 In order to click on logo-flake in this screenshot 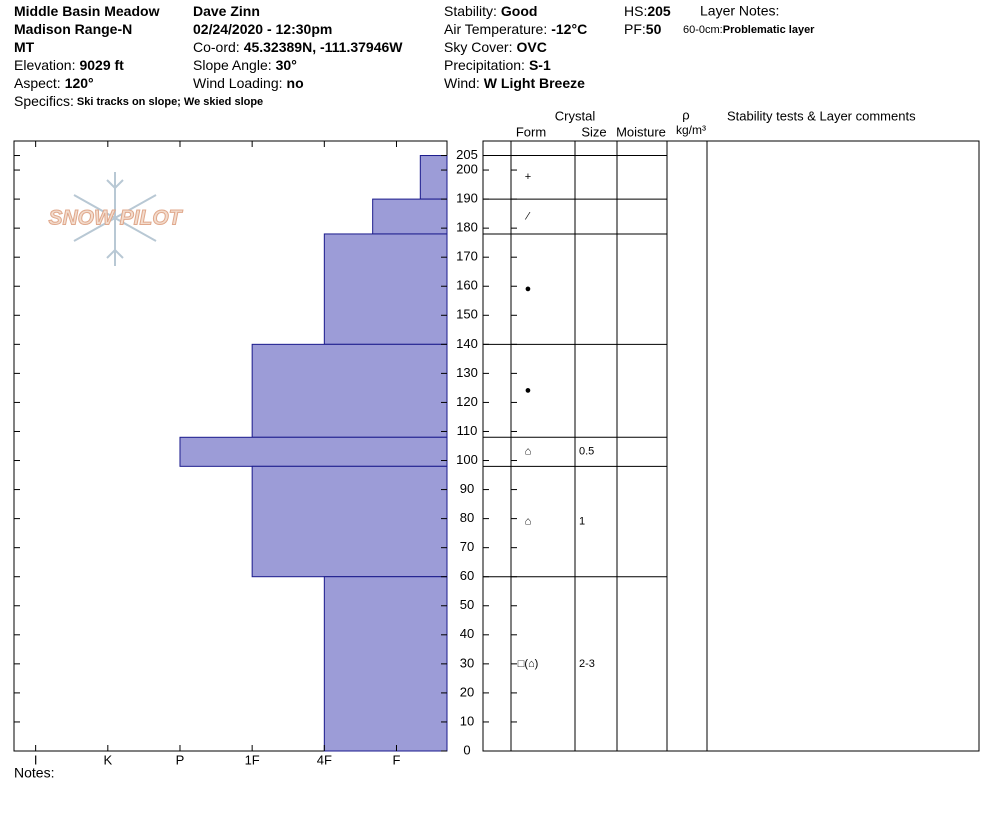, I will do `click(115, 219)`.